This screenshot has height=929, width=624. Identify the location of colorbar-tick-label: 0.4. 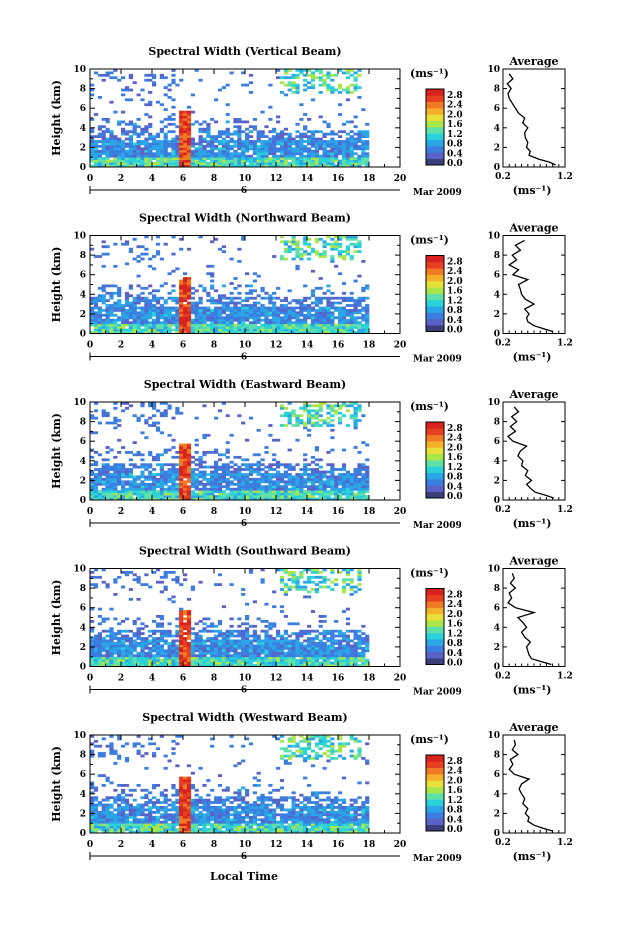
(455, 321).